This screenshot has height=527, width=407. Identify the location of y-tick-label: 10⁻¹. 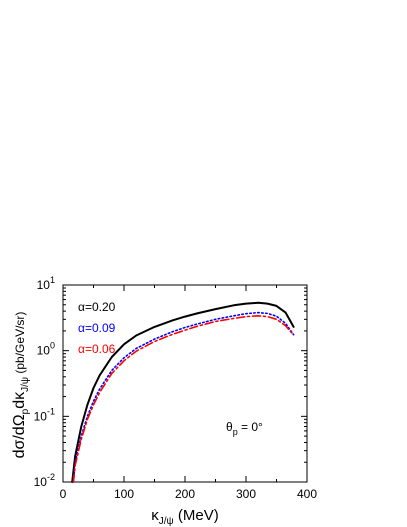
(44, 414).